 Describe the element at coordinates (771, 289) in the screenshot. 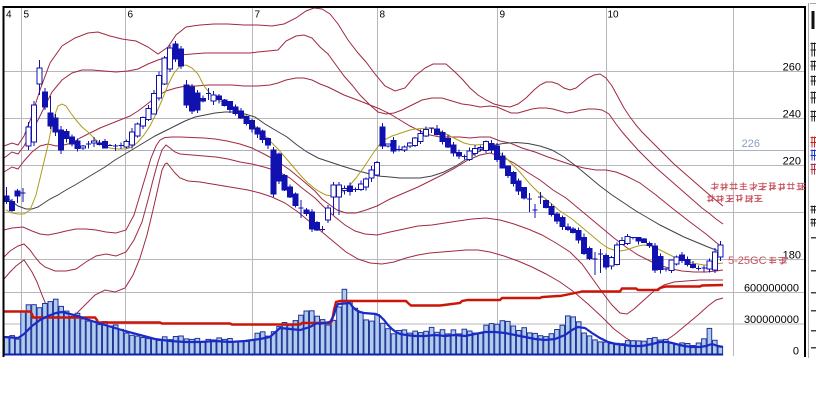

I see `svg-text: 600000000` at that location.